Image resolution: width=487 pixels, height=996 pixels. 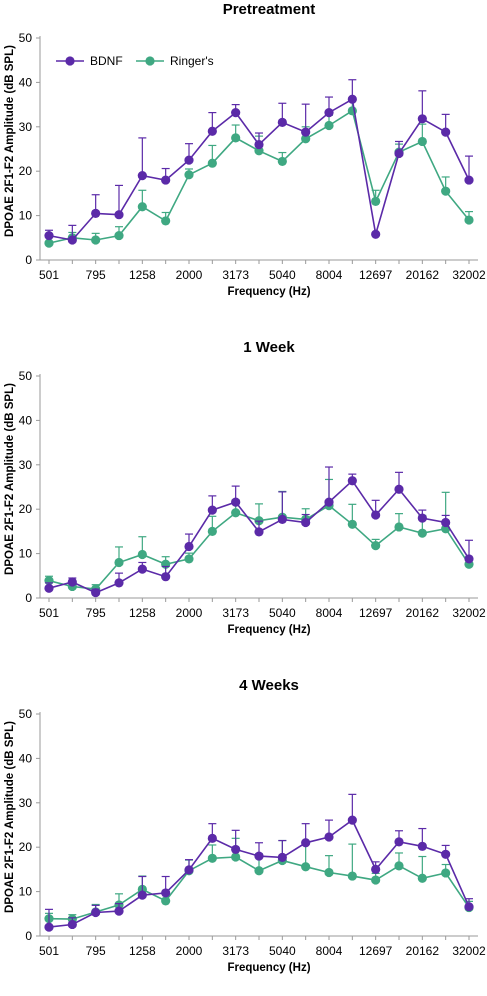 What do you see at coordinates (269, 685) in the screenshot?
I see `chart-title: 4 Weeks` at bounding box center [269, 685].